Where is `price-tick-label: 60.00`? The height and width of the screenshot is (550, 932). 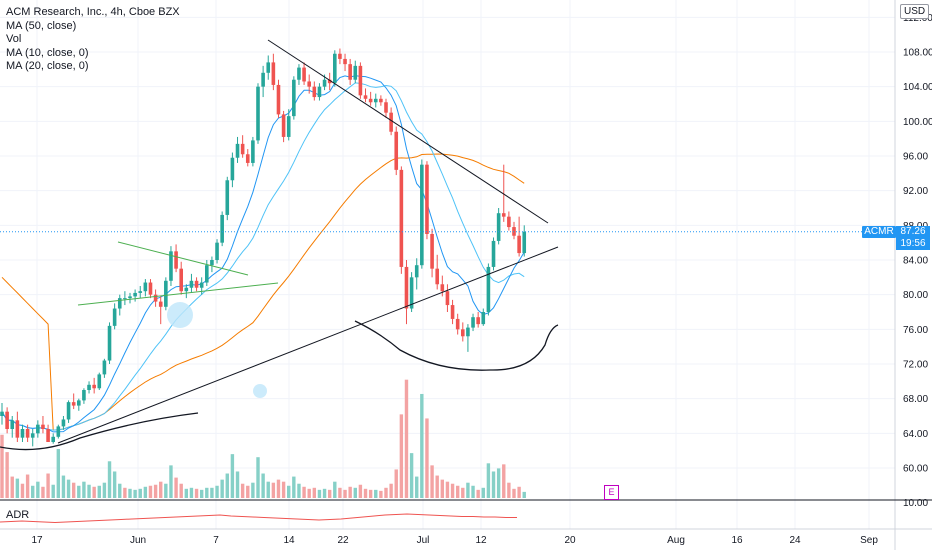 price-tick-label: 60.00 is located at coordinates (915, 469).